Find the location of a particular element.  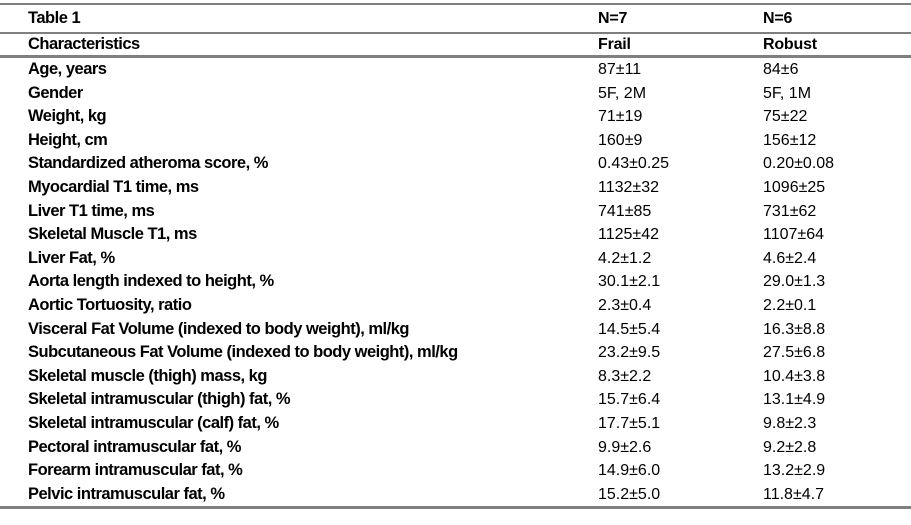

frail-value: 30.1±2.1 is located at coordinates (629, 282).